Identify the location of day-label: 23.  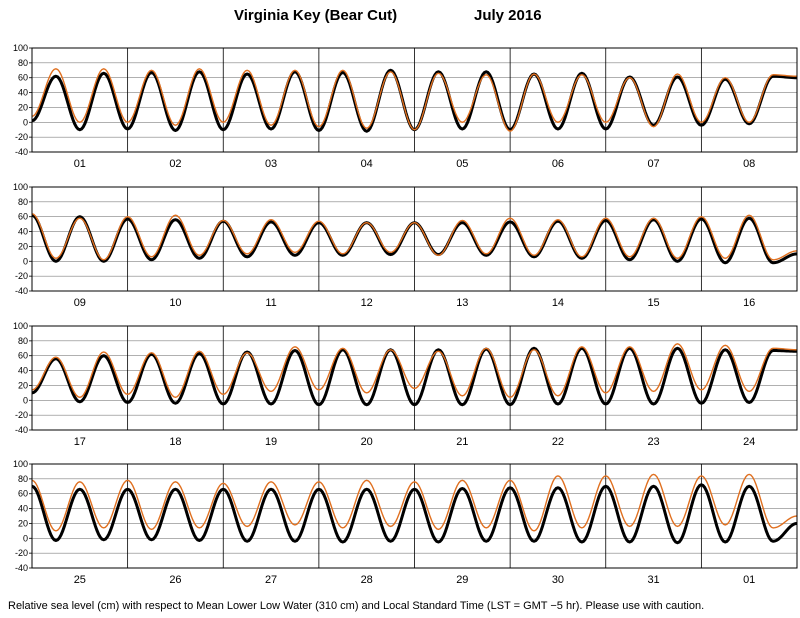
(653, 442).